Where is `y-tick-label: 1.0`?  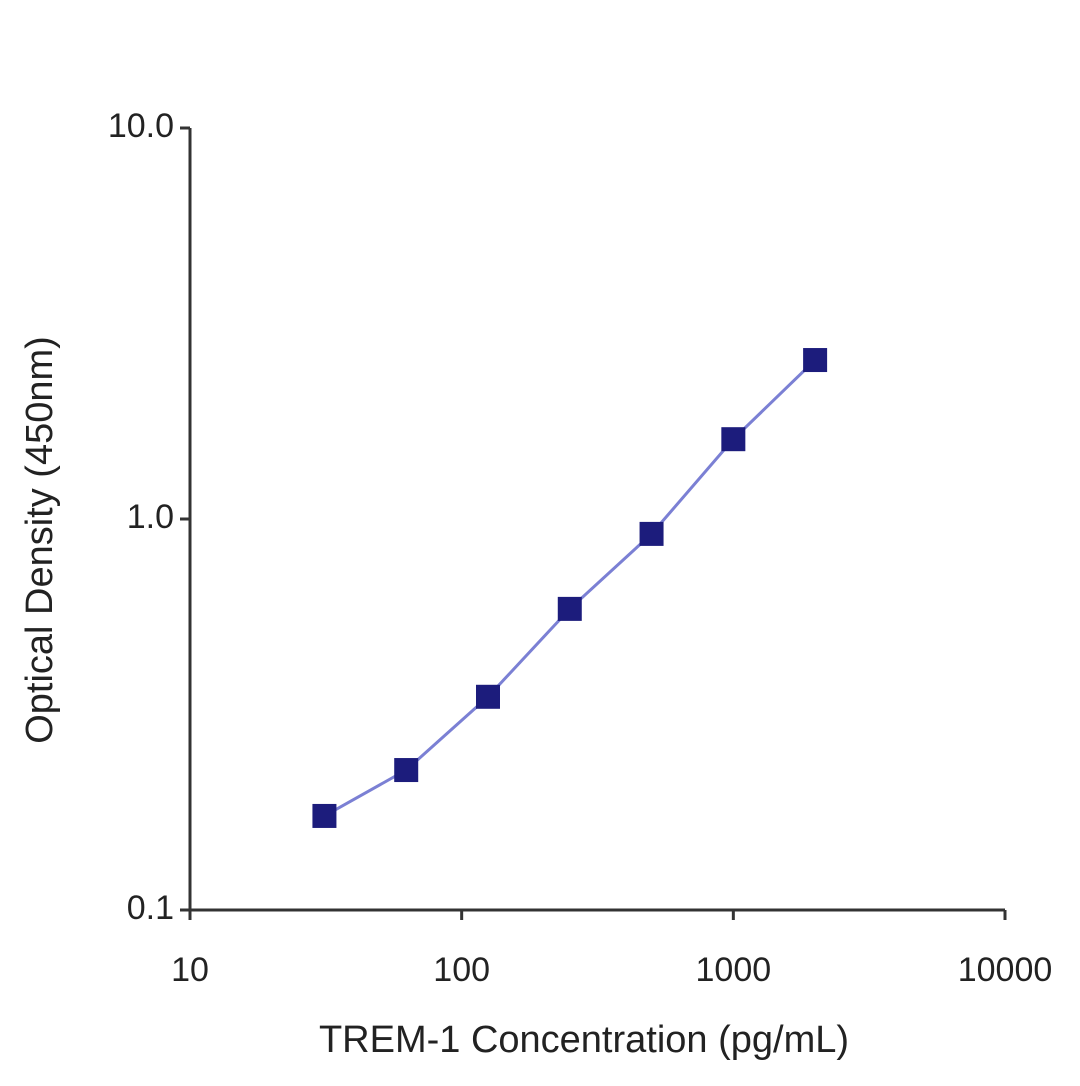
y-tick-label: 1.0 is located at coordinates (150, 517).